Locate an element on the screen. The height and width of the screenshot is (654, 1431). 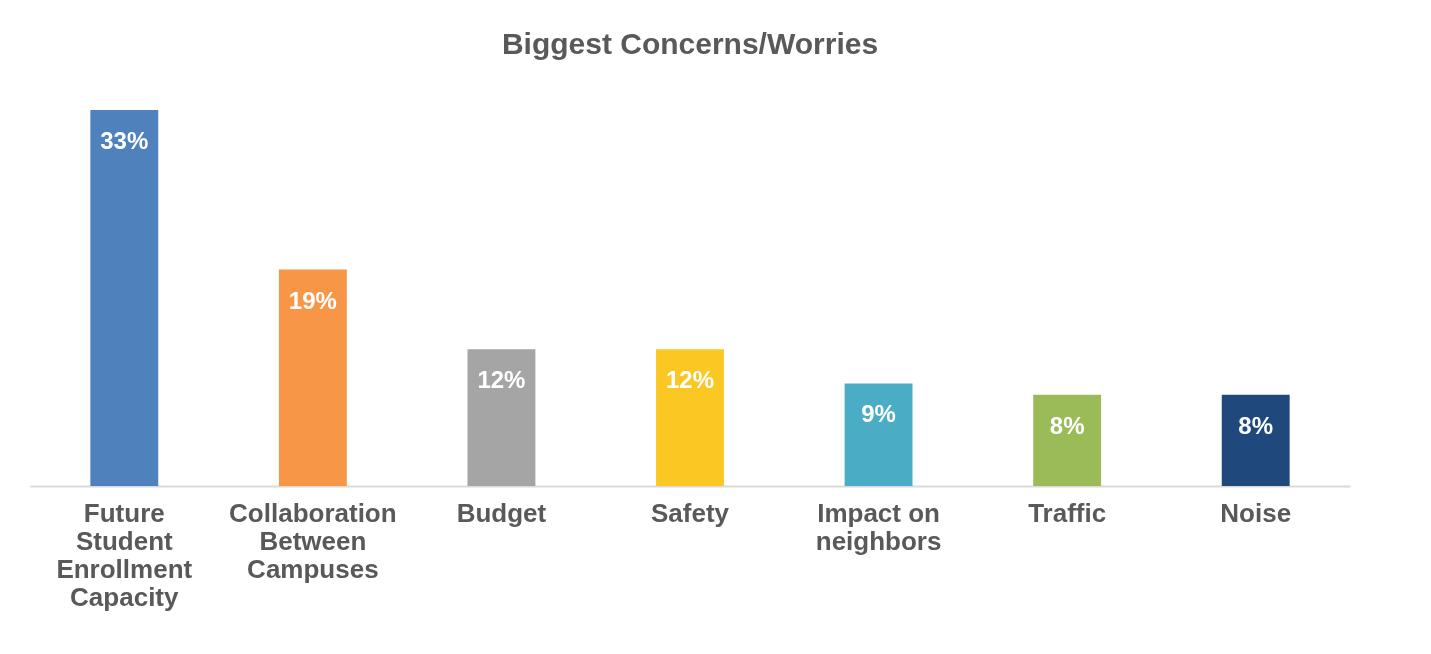
x-tick-label: Safety is located at coordinates (690, 512).